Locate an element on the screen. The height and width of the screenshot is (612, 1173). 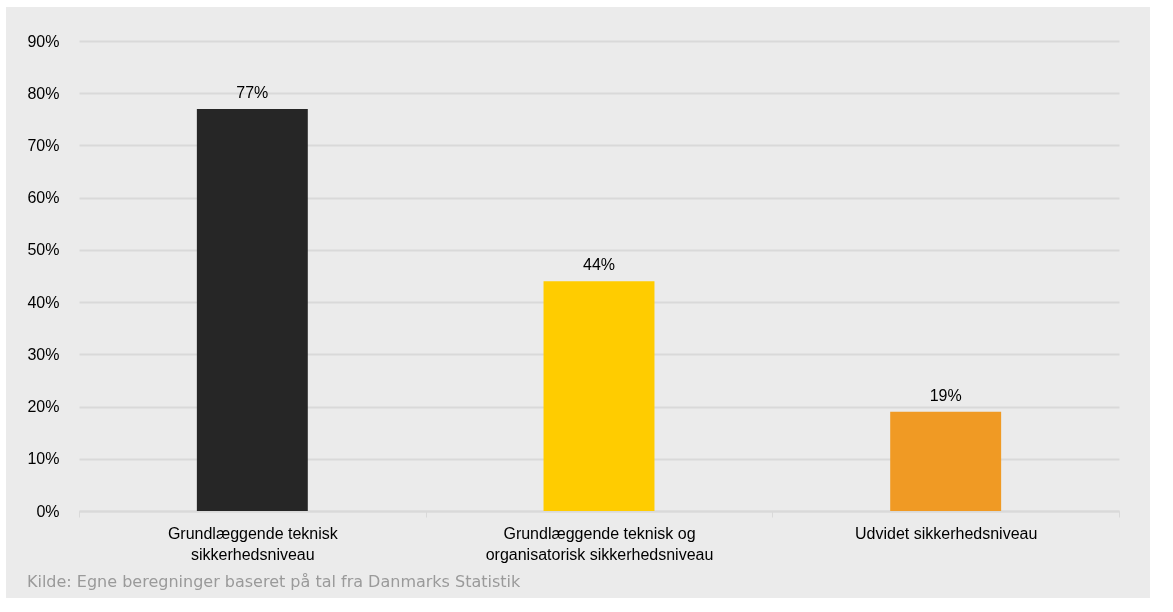
y-tick-label: 50% is located at coordinates (43, 250).